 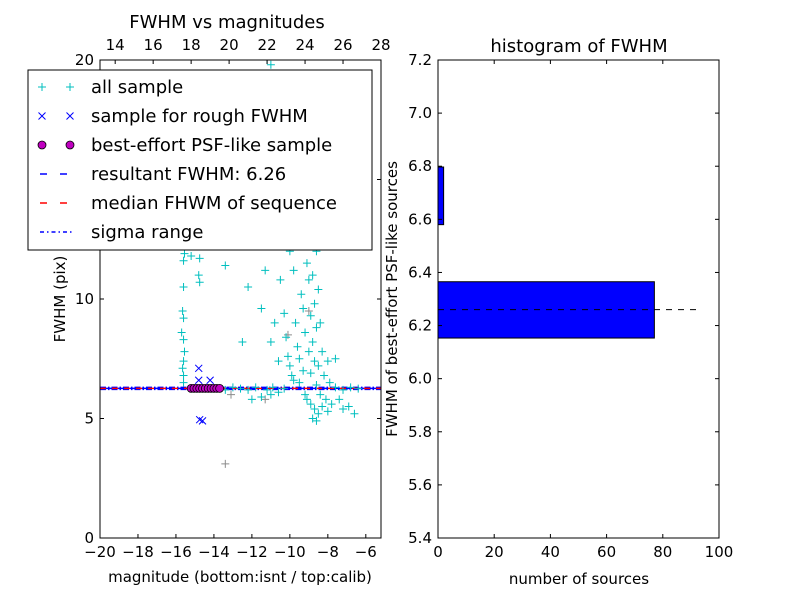 I want to click on y-tick-label: 0, so click(x=89, y=538).